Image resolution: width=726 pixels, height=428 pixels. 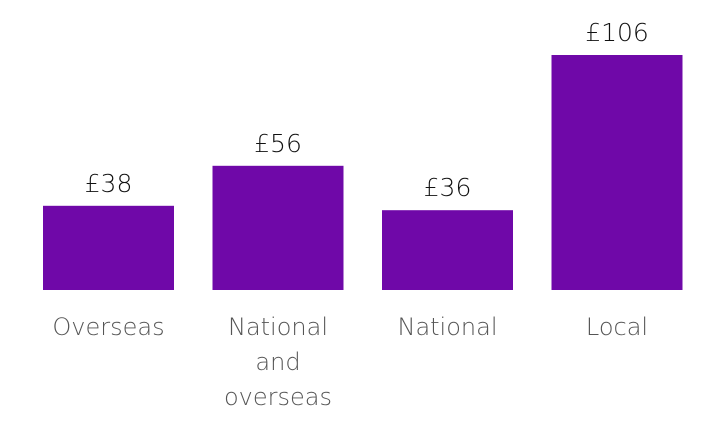 What do you see at coordinates (447, 327) in the screenshot?
I see `category-label-2-line-0: National` at bounding box center [447, 327].